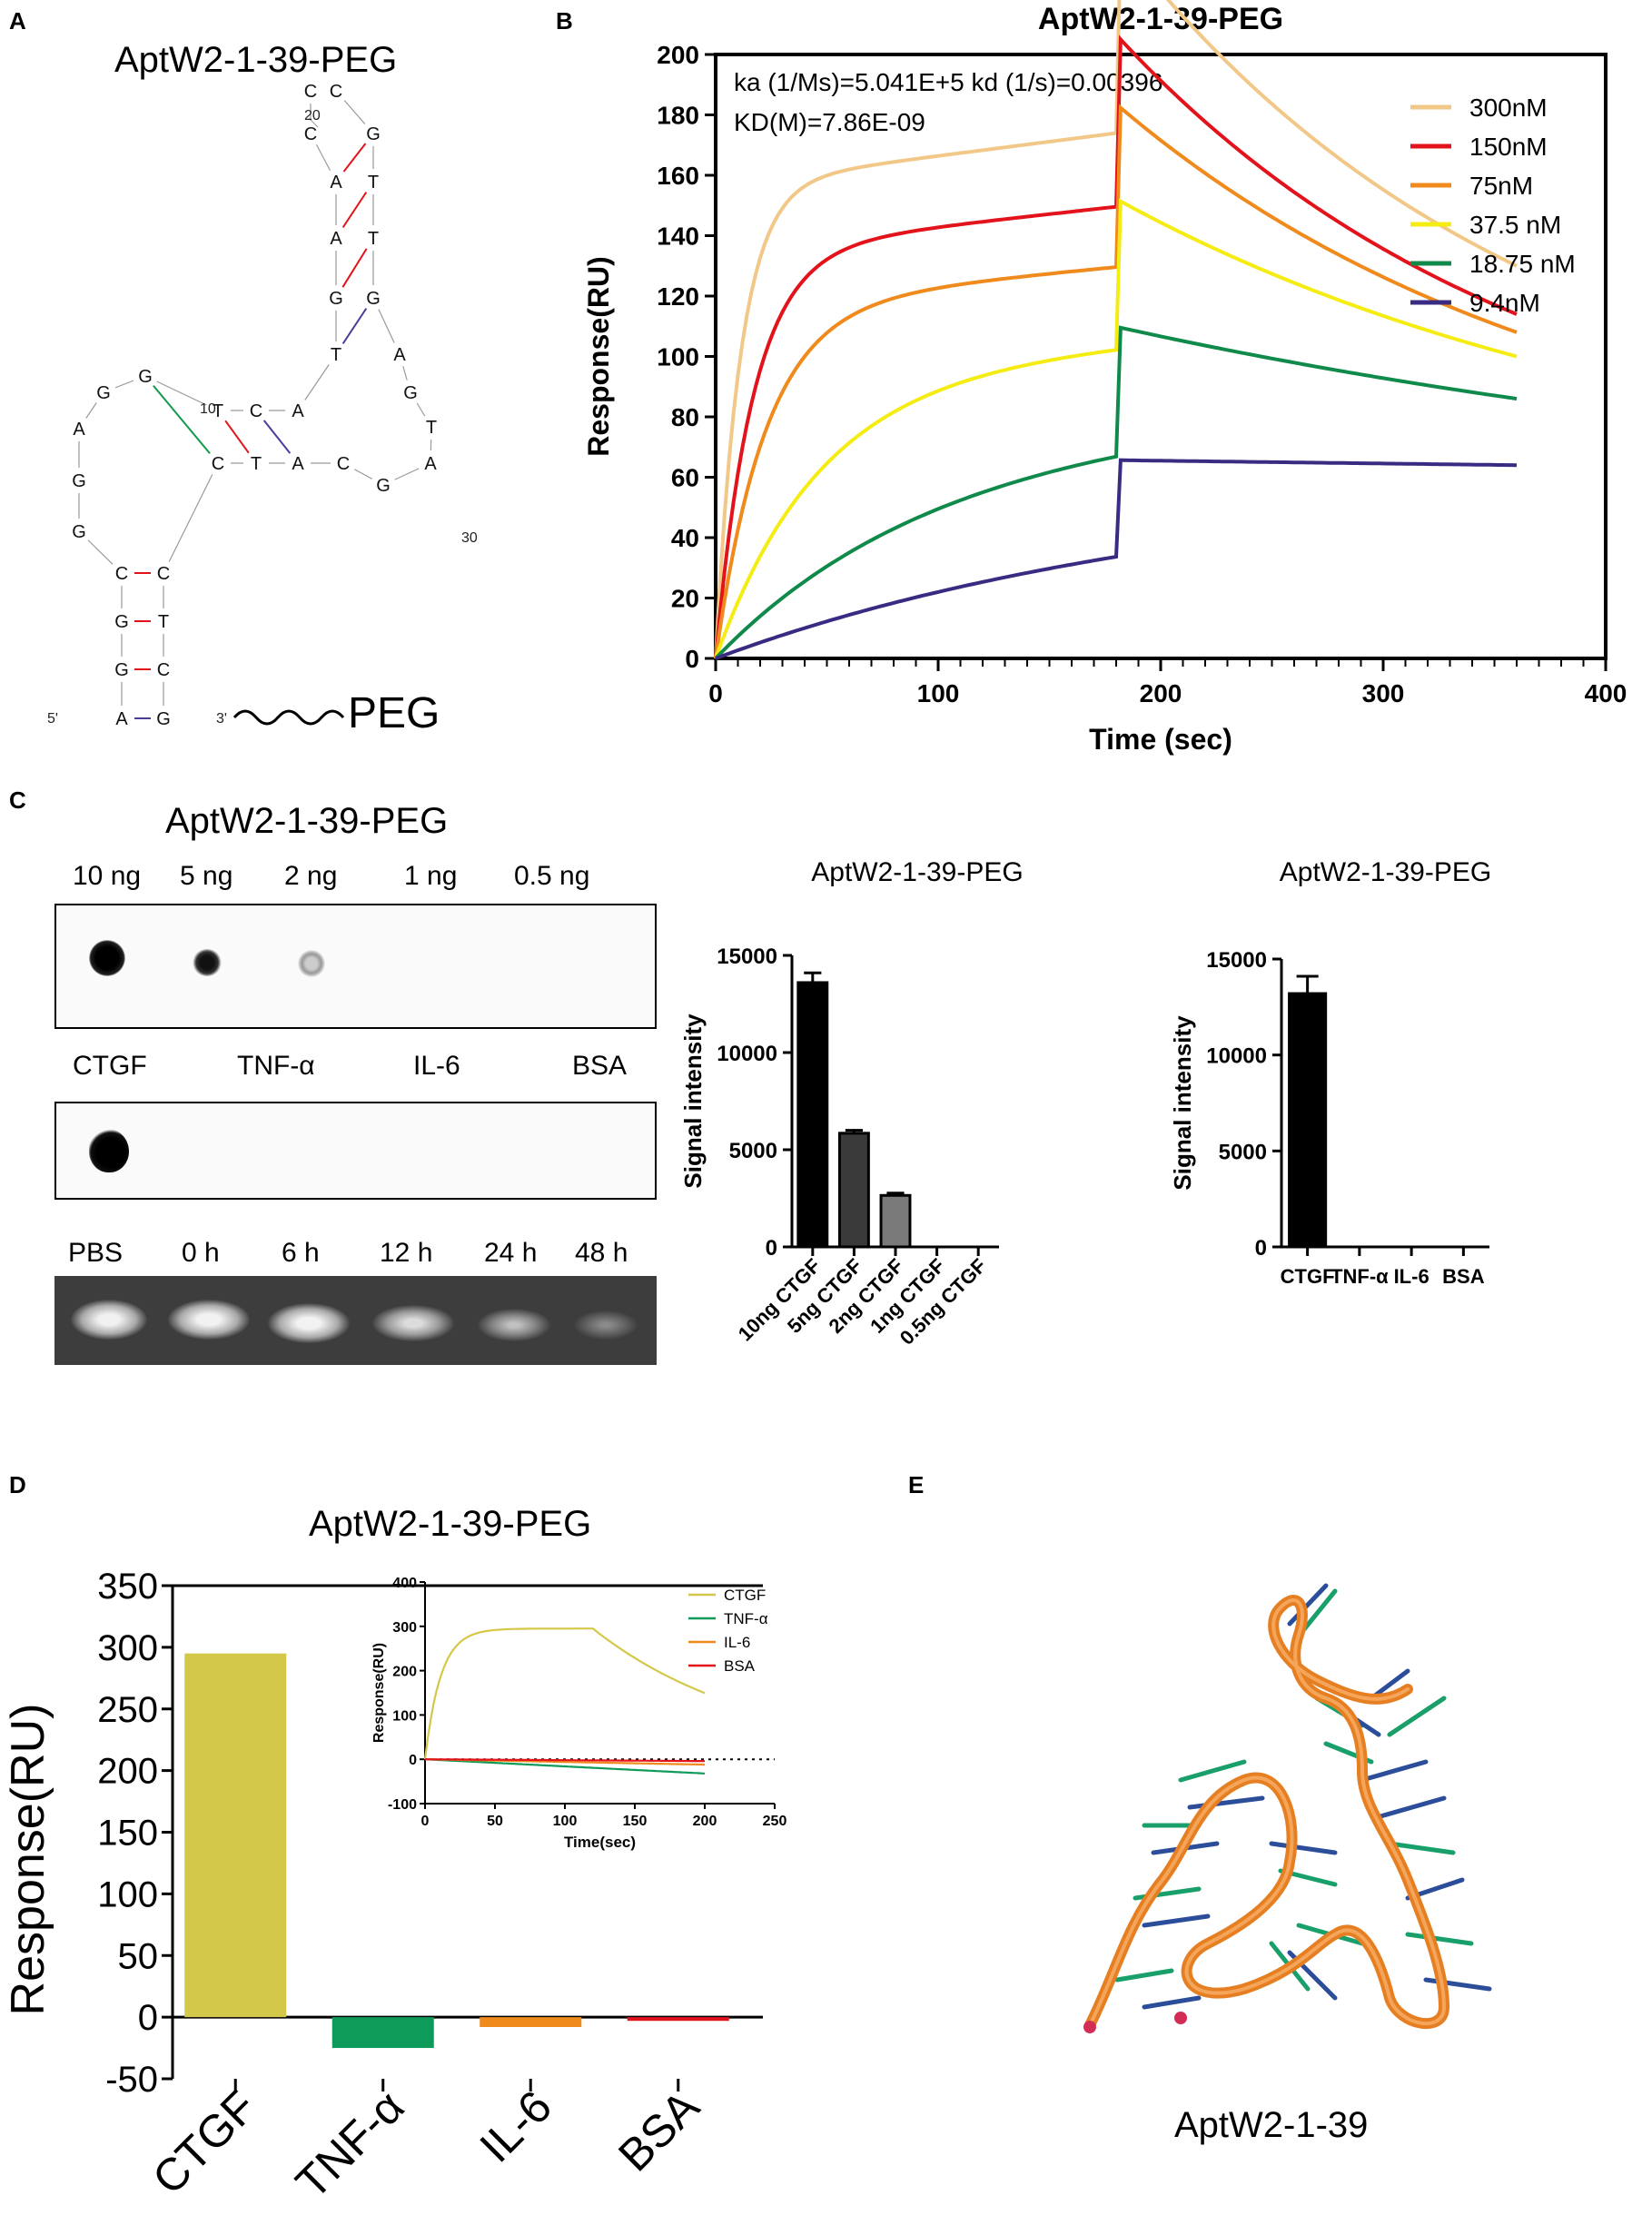 This screenshot has width=1652, height=2225. I want to click on inset-x-tick-label: 200, so click(705, 1821).